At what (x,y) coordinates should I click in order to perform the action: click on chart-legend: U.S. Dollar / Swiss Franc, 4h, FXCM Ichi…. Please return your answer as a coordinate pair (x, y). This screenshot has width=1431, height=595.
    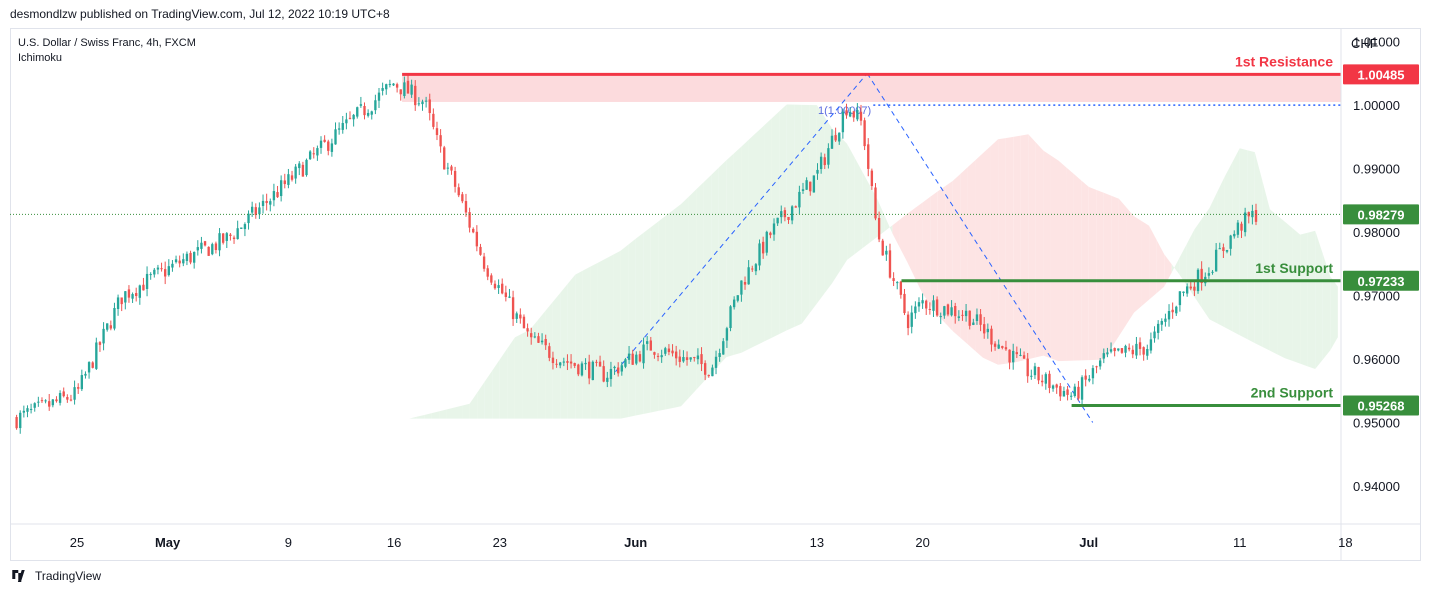
    Looking at the image, I should click on (107, 51).